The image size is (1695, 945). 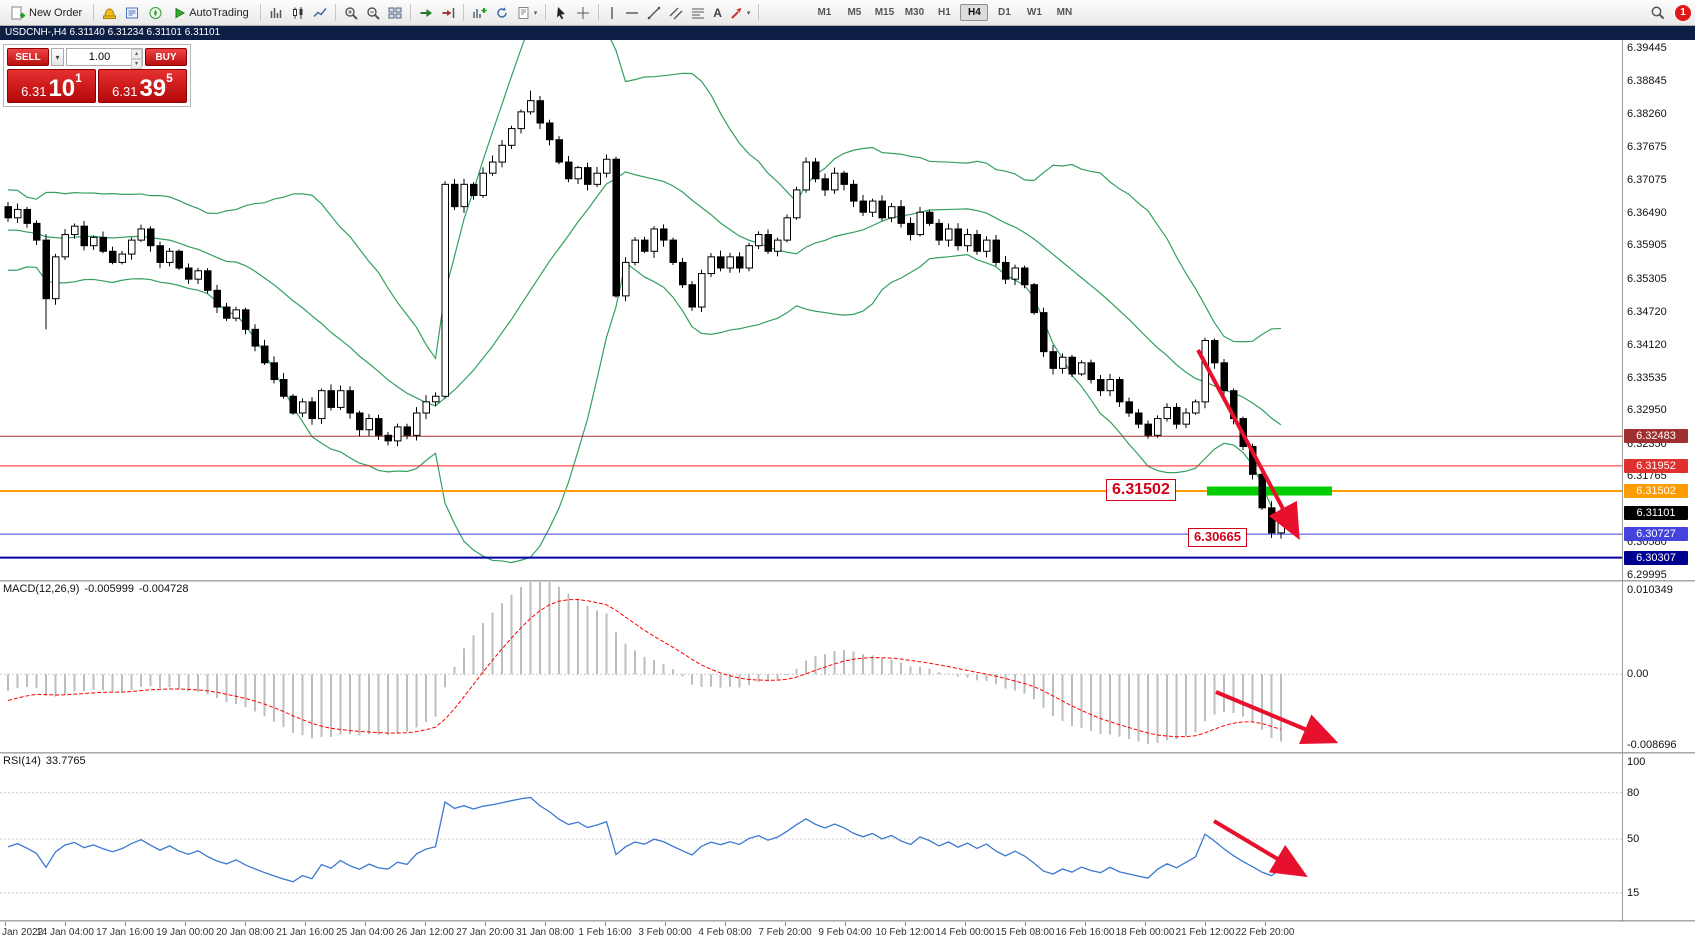 What do you see at coordinates (1652, 745) in the screenshot?
I see `macd-scale: -0.008696` at bounding box center [1652, 745].